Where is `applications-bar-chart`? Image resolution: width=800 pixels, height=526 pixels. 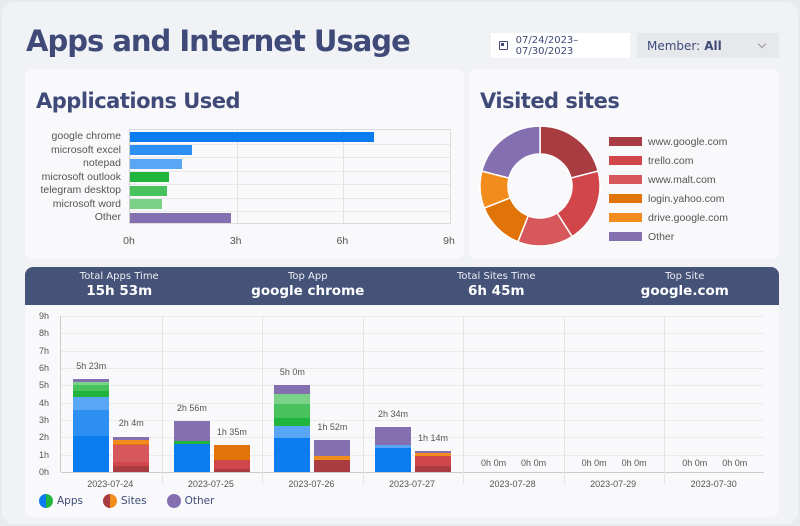 applications-bar-chart is located at coordinates (290, 176).